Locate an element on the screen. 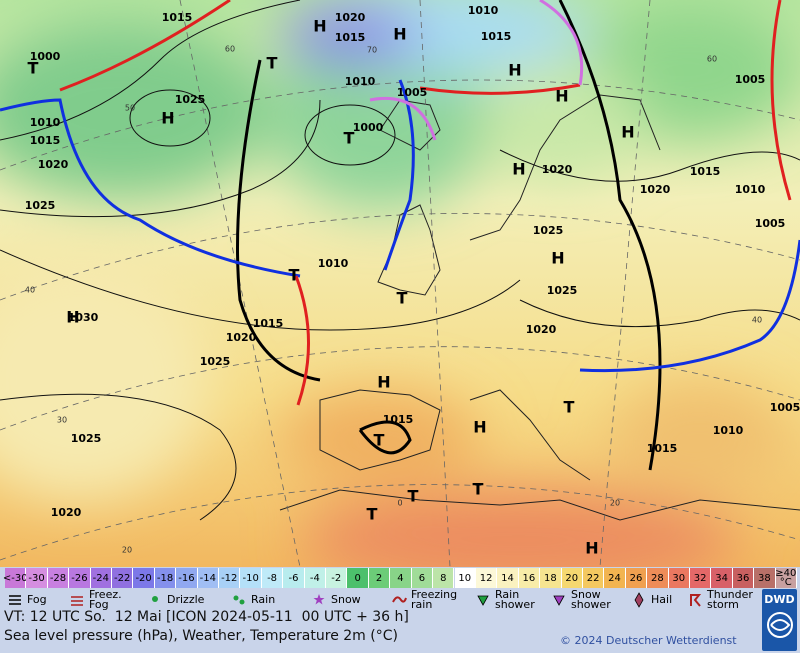  scale-cell: -24 is located at coordinates (101, 578).